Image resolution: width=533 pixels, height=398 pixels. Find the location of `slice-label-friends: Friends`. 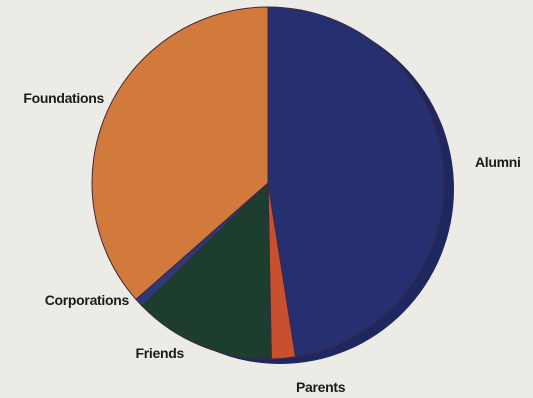

slice-label-friends: Friends is located at coordinates (160, 353).